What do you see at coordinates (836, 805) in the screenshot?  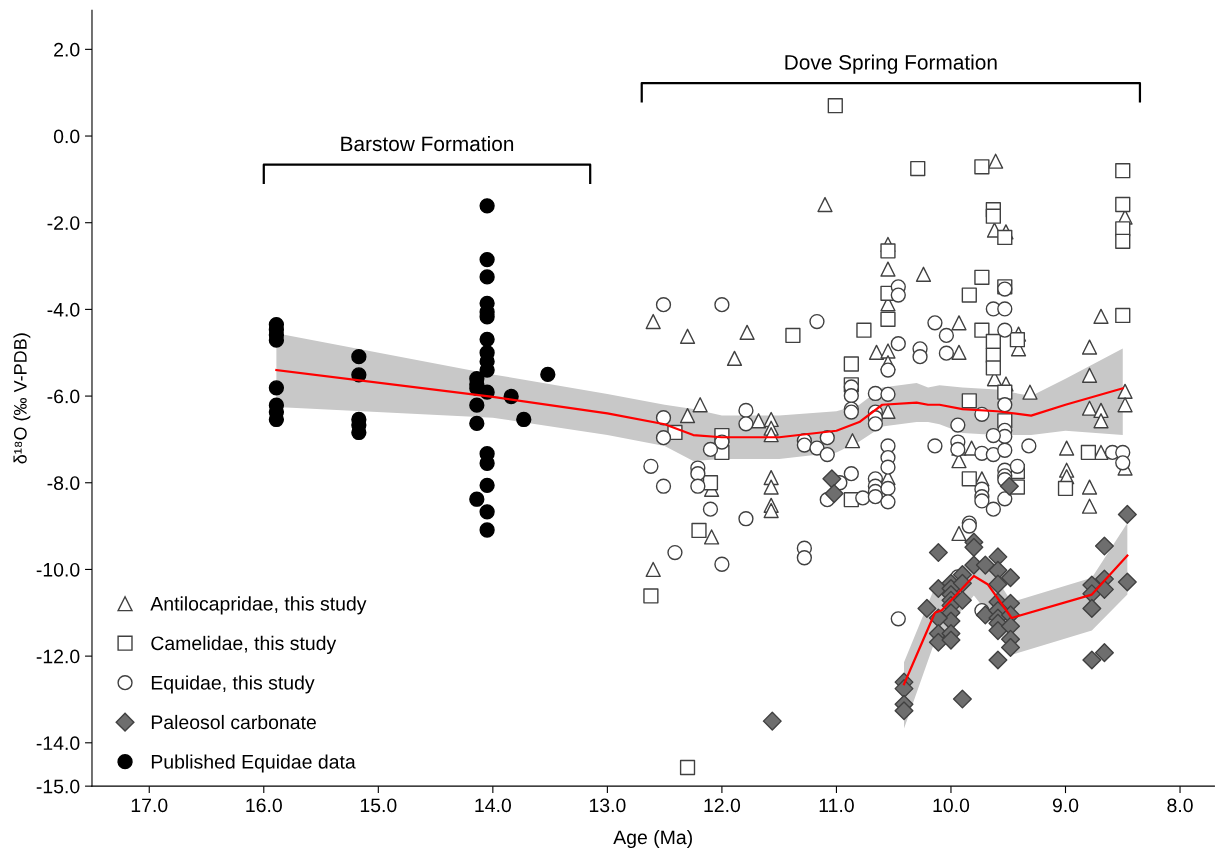 I see `x-tick-label: 11.0` at bounding box center [836, 805].